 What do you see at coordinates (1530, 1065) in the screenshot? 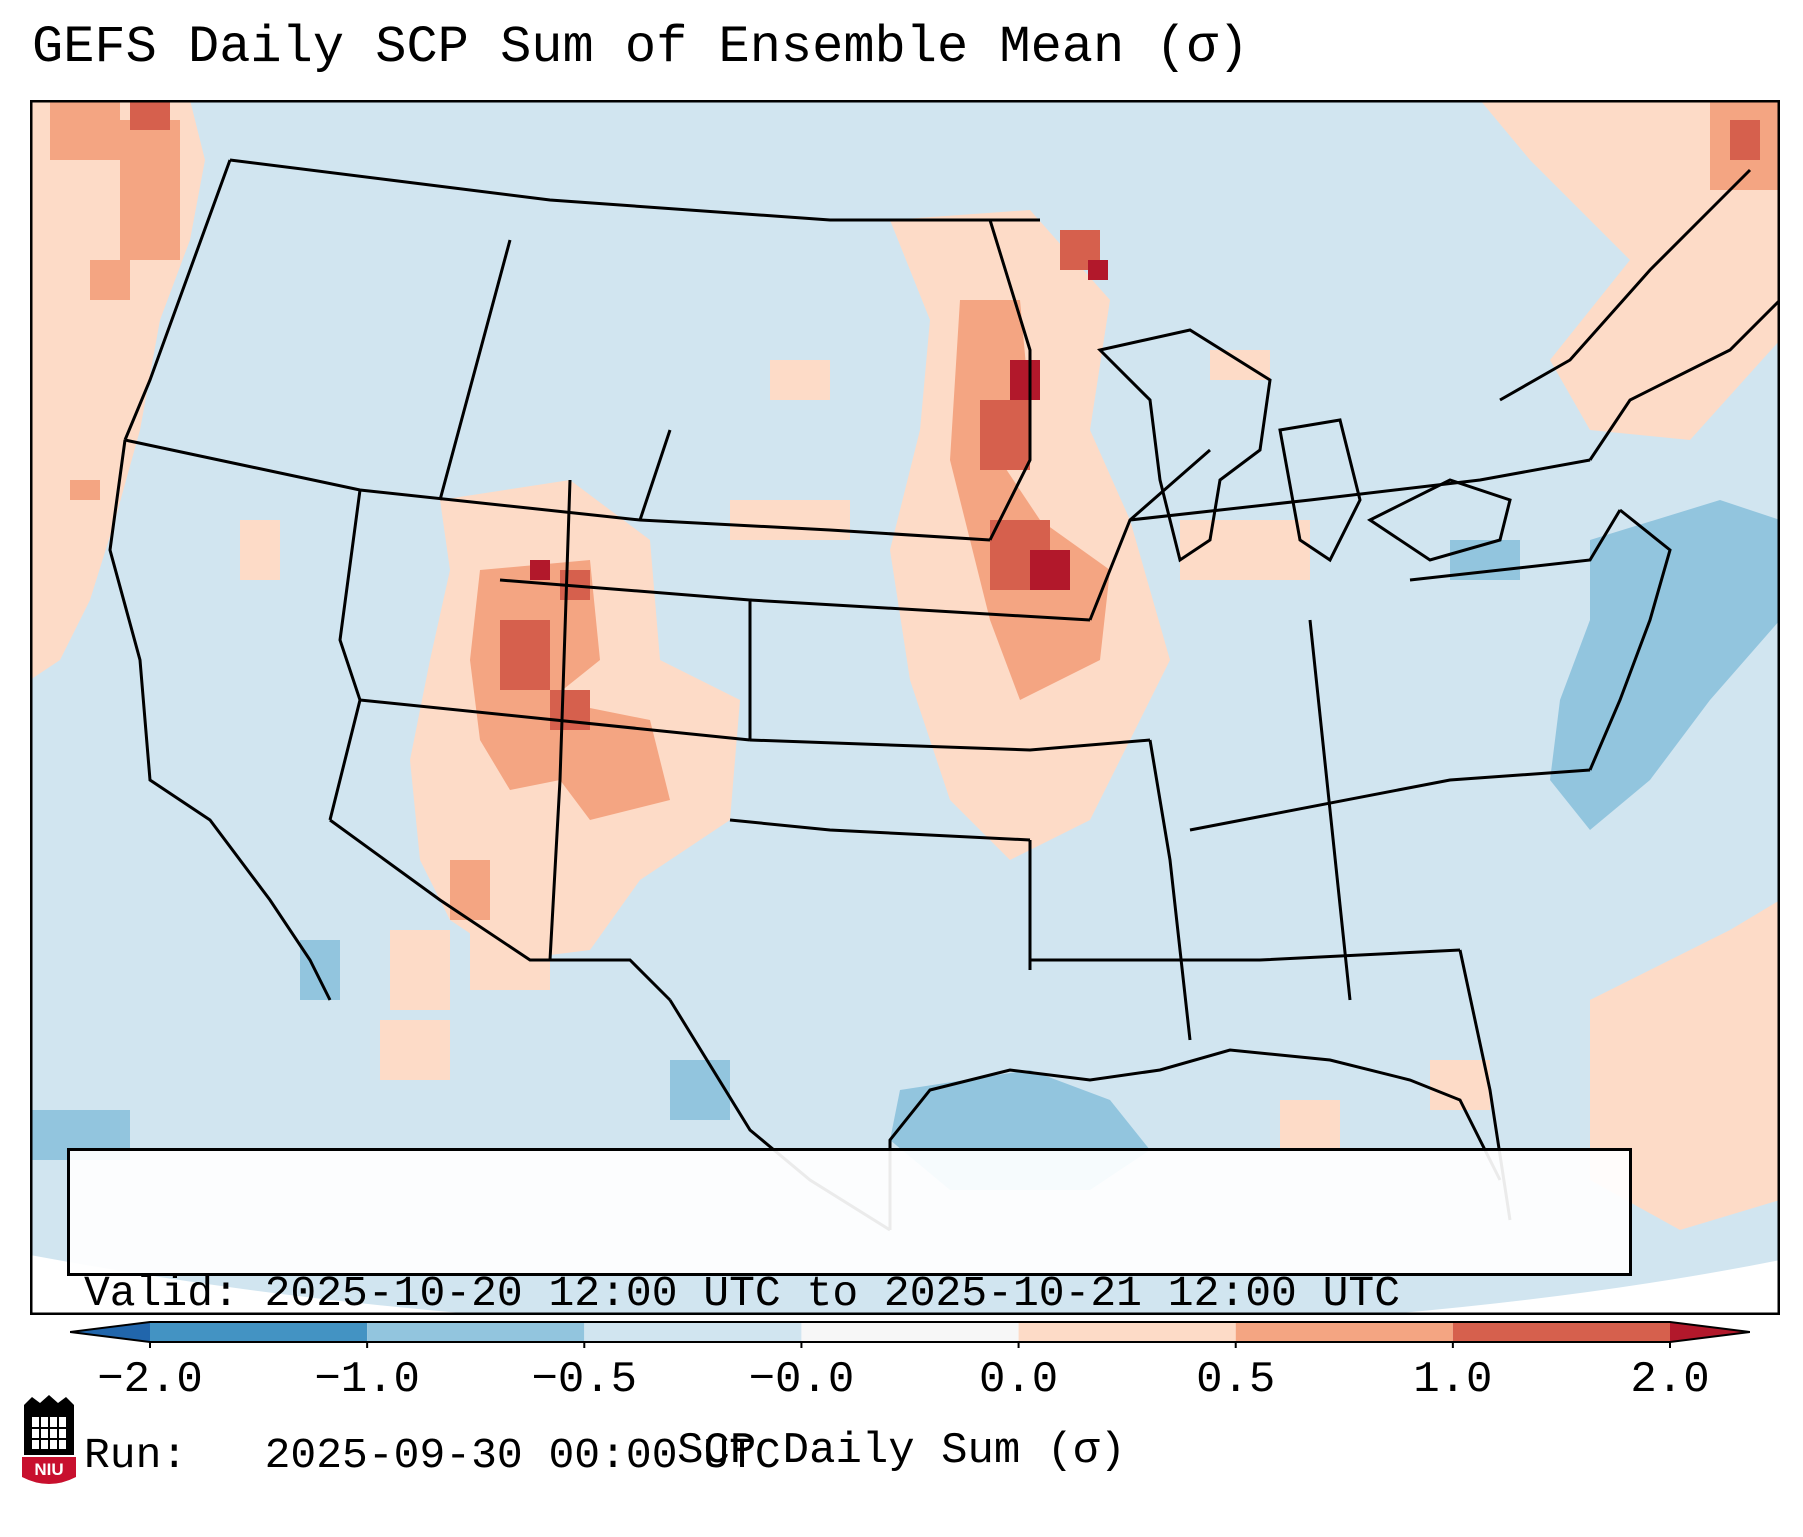
I see `anomaly-southeast-atlantic` at bounding box center [1530, 1065].